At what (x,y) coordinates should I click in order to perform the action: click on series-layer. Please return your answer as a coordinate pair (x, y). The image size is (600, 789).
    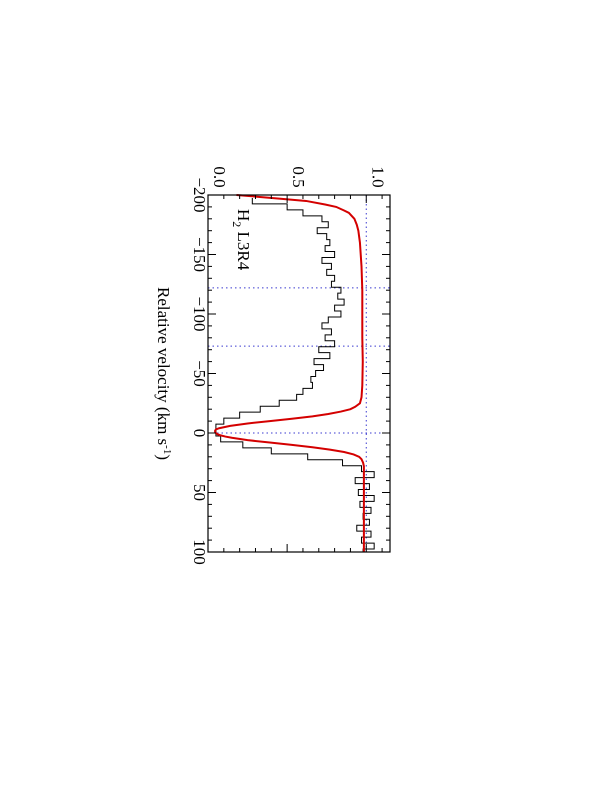
    Looking at the image, I should click on (294, 373).